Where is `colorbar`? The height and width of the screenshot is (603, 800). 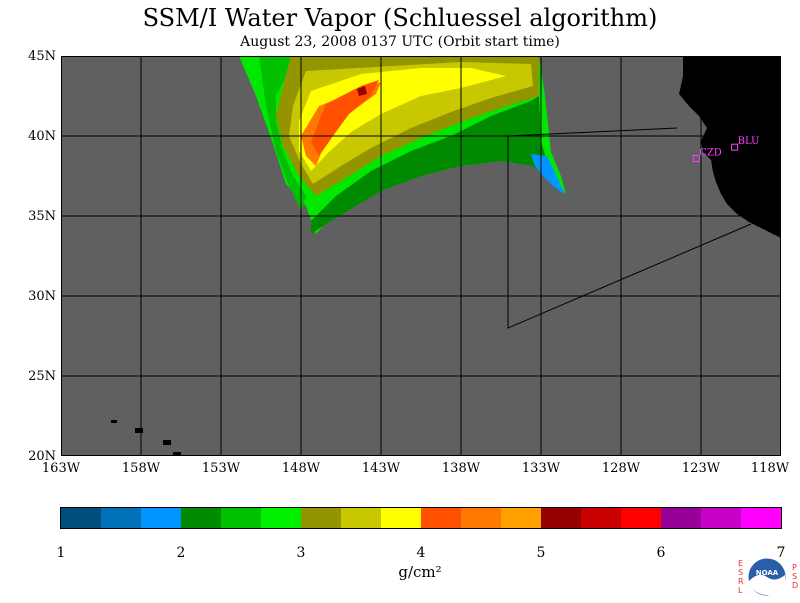
colorbar is located at coordinates (421, 518).